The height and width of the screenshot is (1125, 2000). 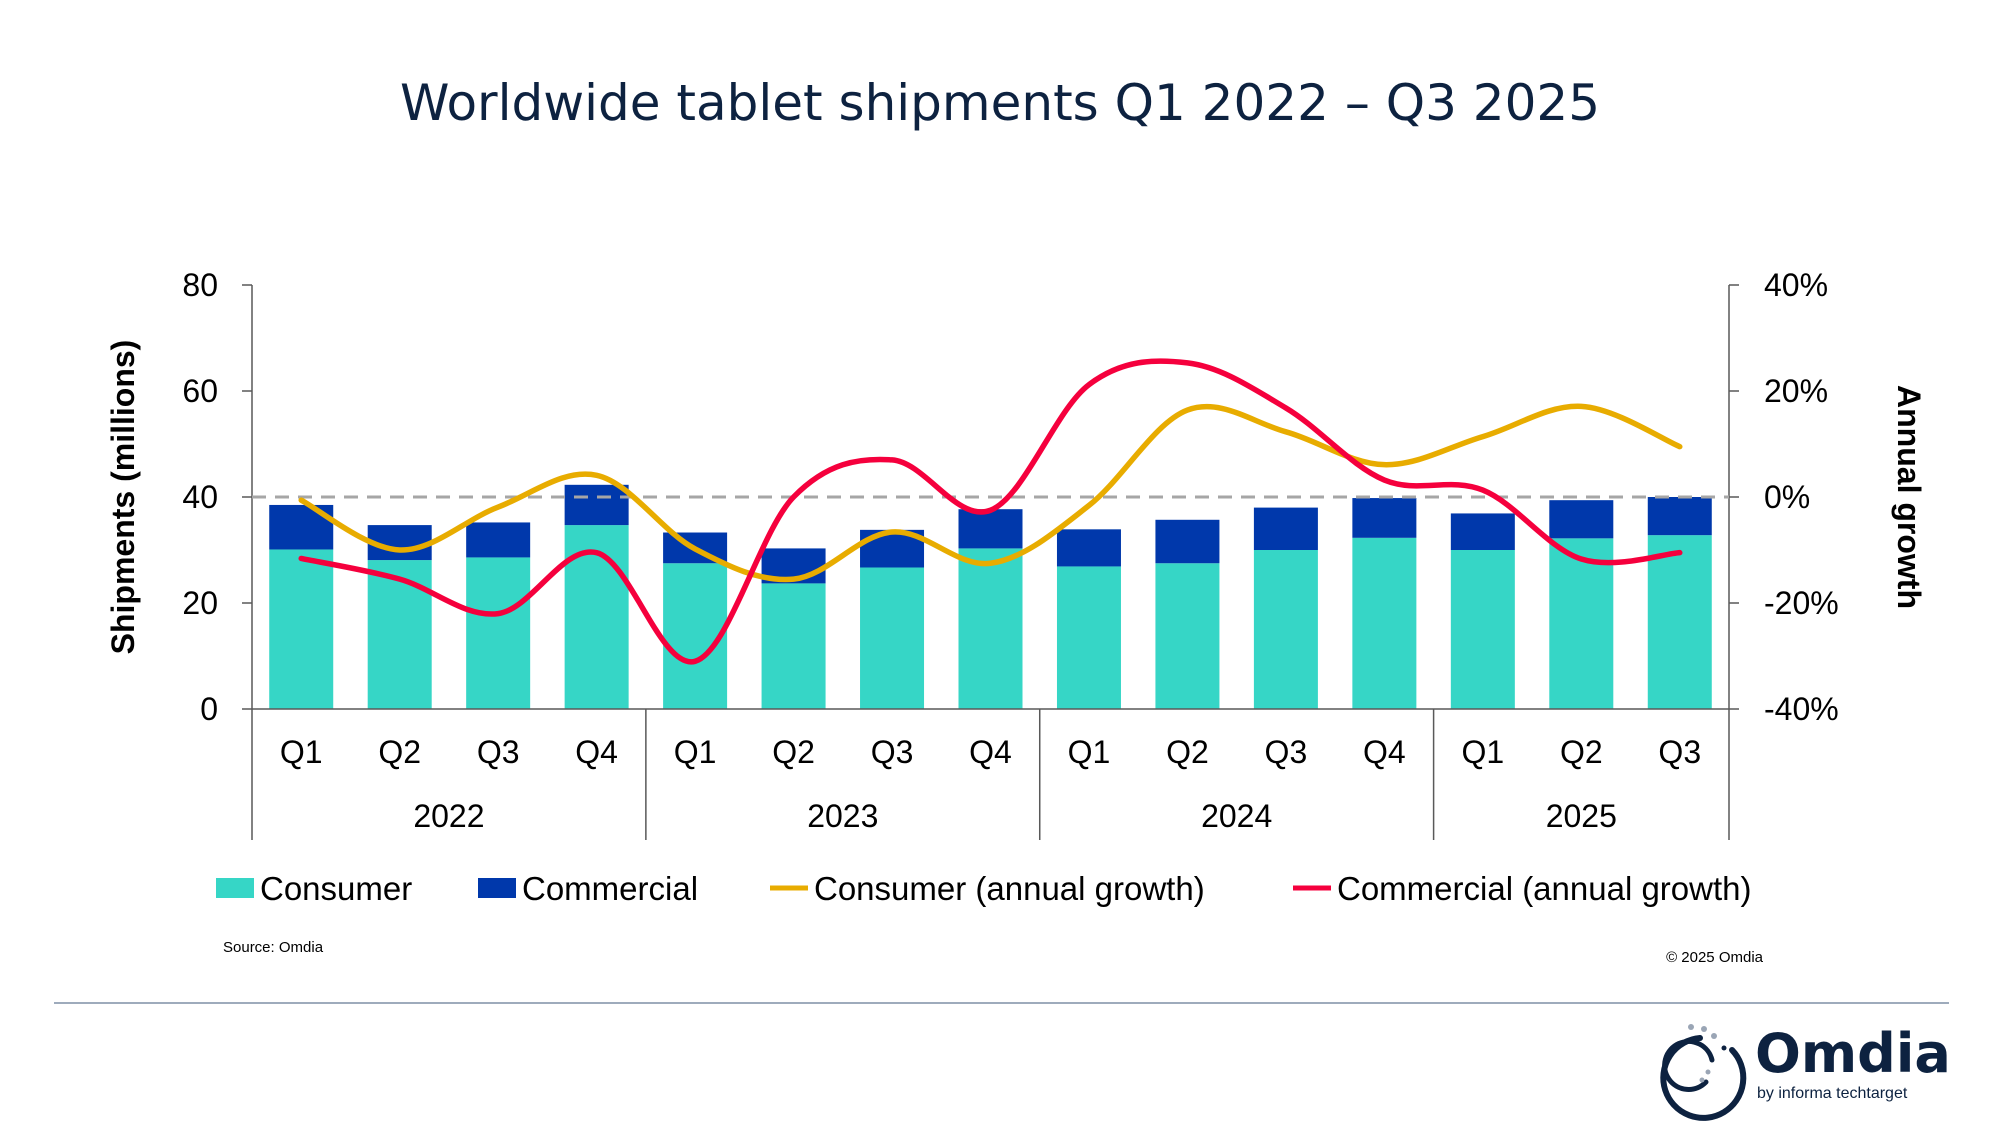 I want to click on legend-item: Consumer, so click(x=314, y=888).